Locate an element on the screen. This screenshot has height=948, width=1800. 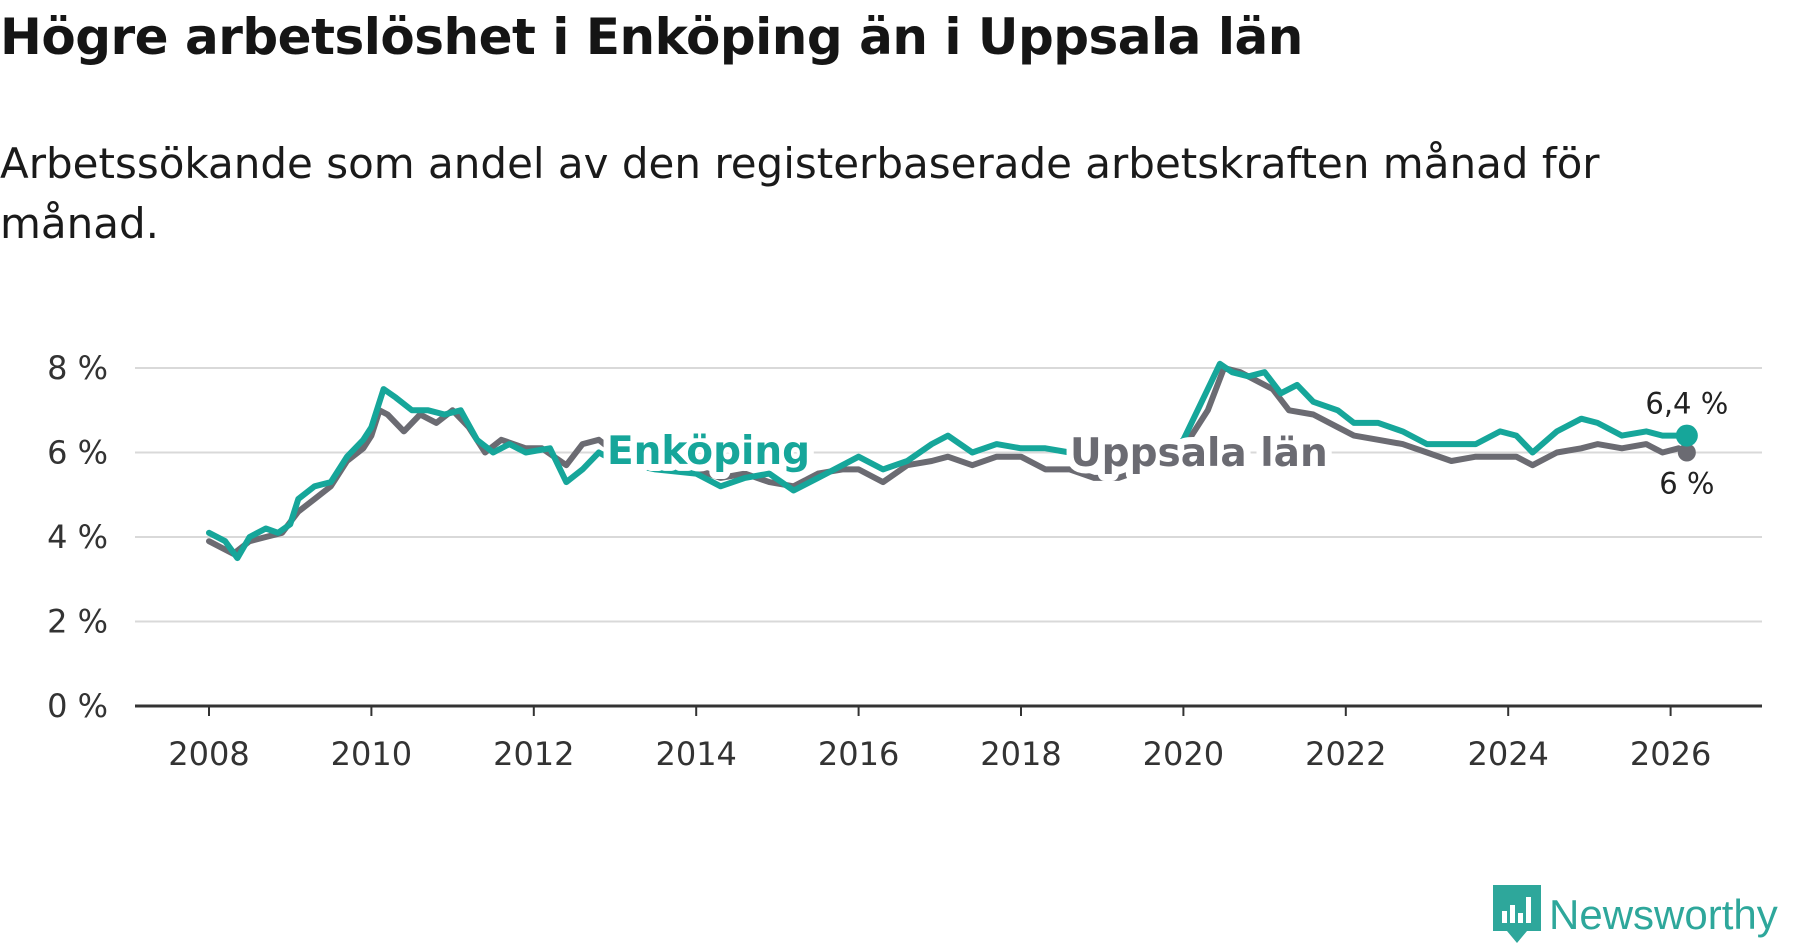
series-label-uppsala: Uppsala län is located at coordinates (1199, 453).